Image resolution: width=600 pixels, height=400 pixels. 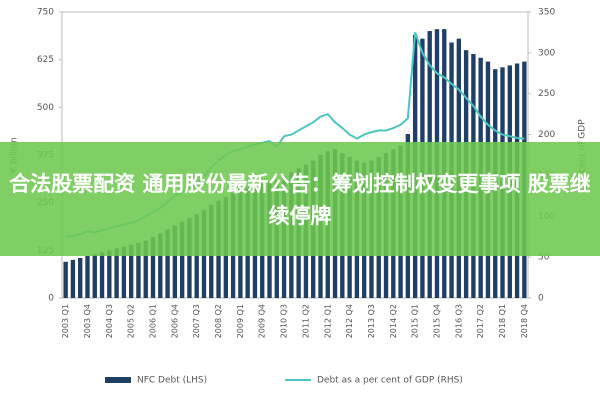 What do you see at coordinates (480, 321) in the screenshot?
I see `x-tick-label: 2017 Q2` at bounding box center [480, 321].